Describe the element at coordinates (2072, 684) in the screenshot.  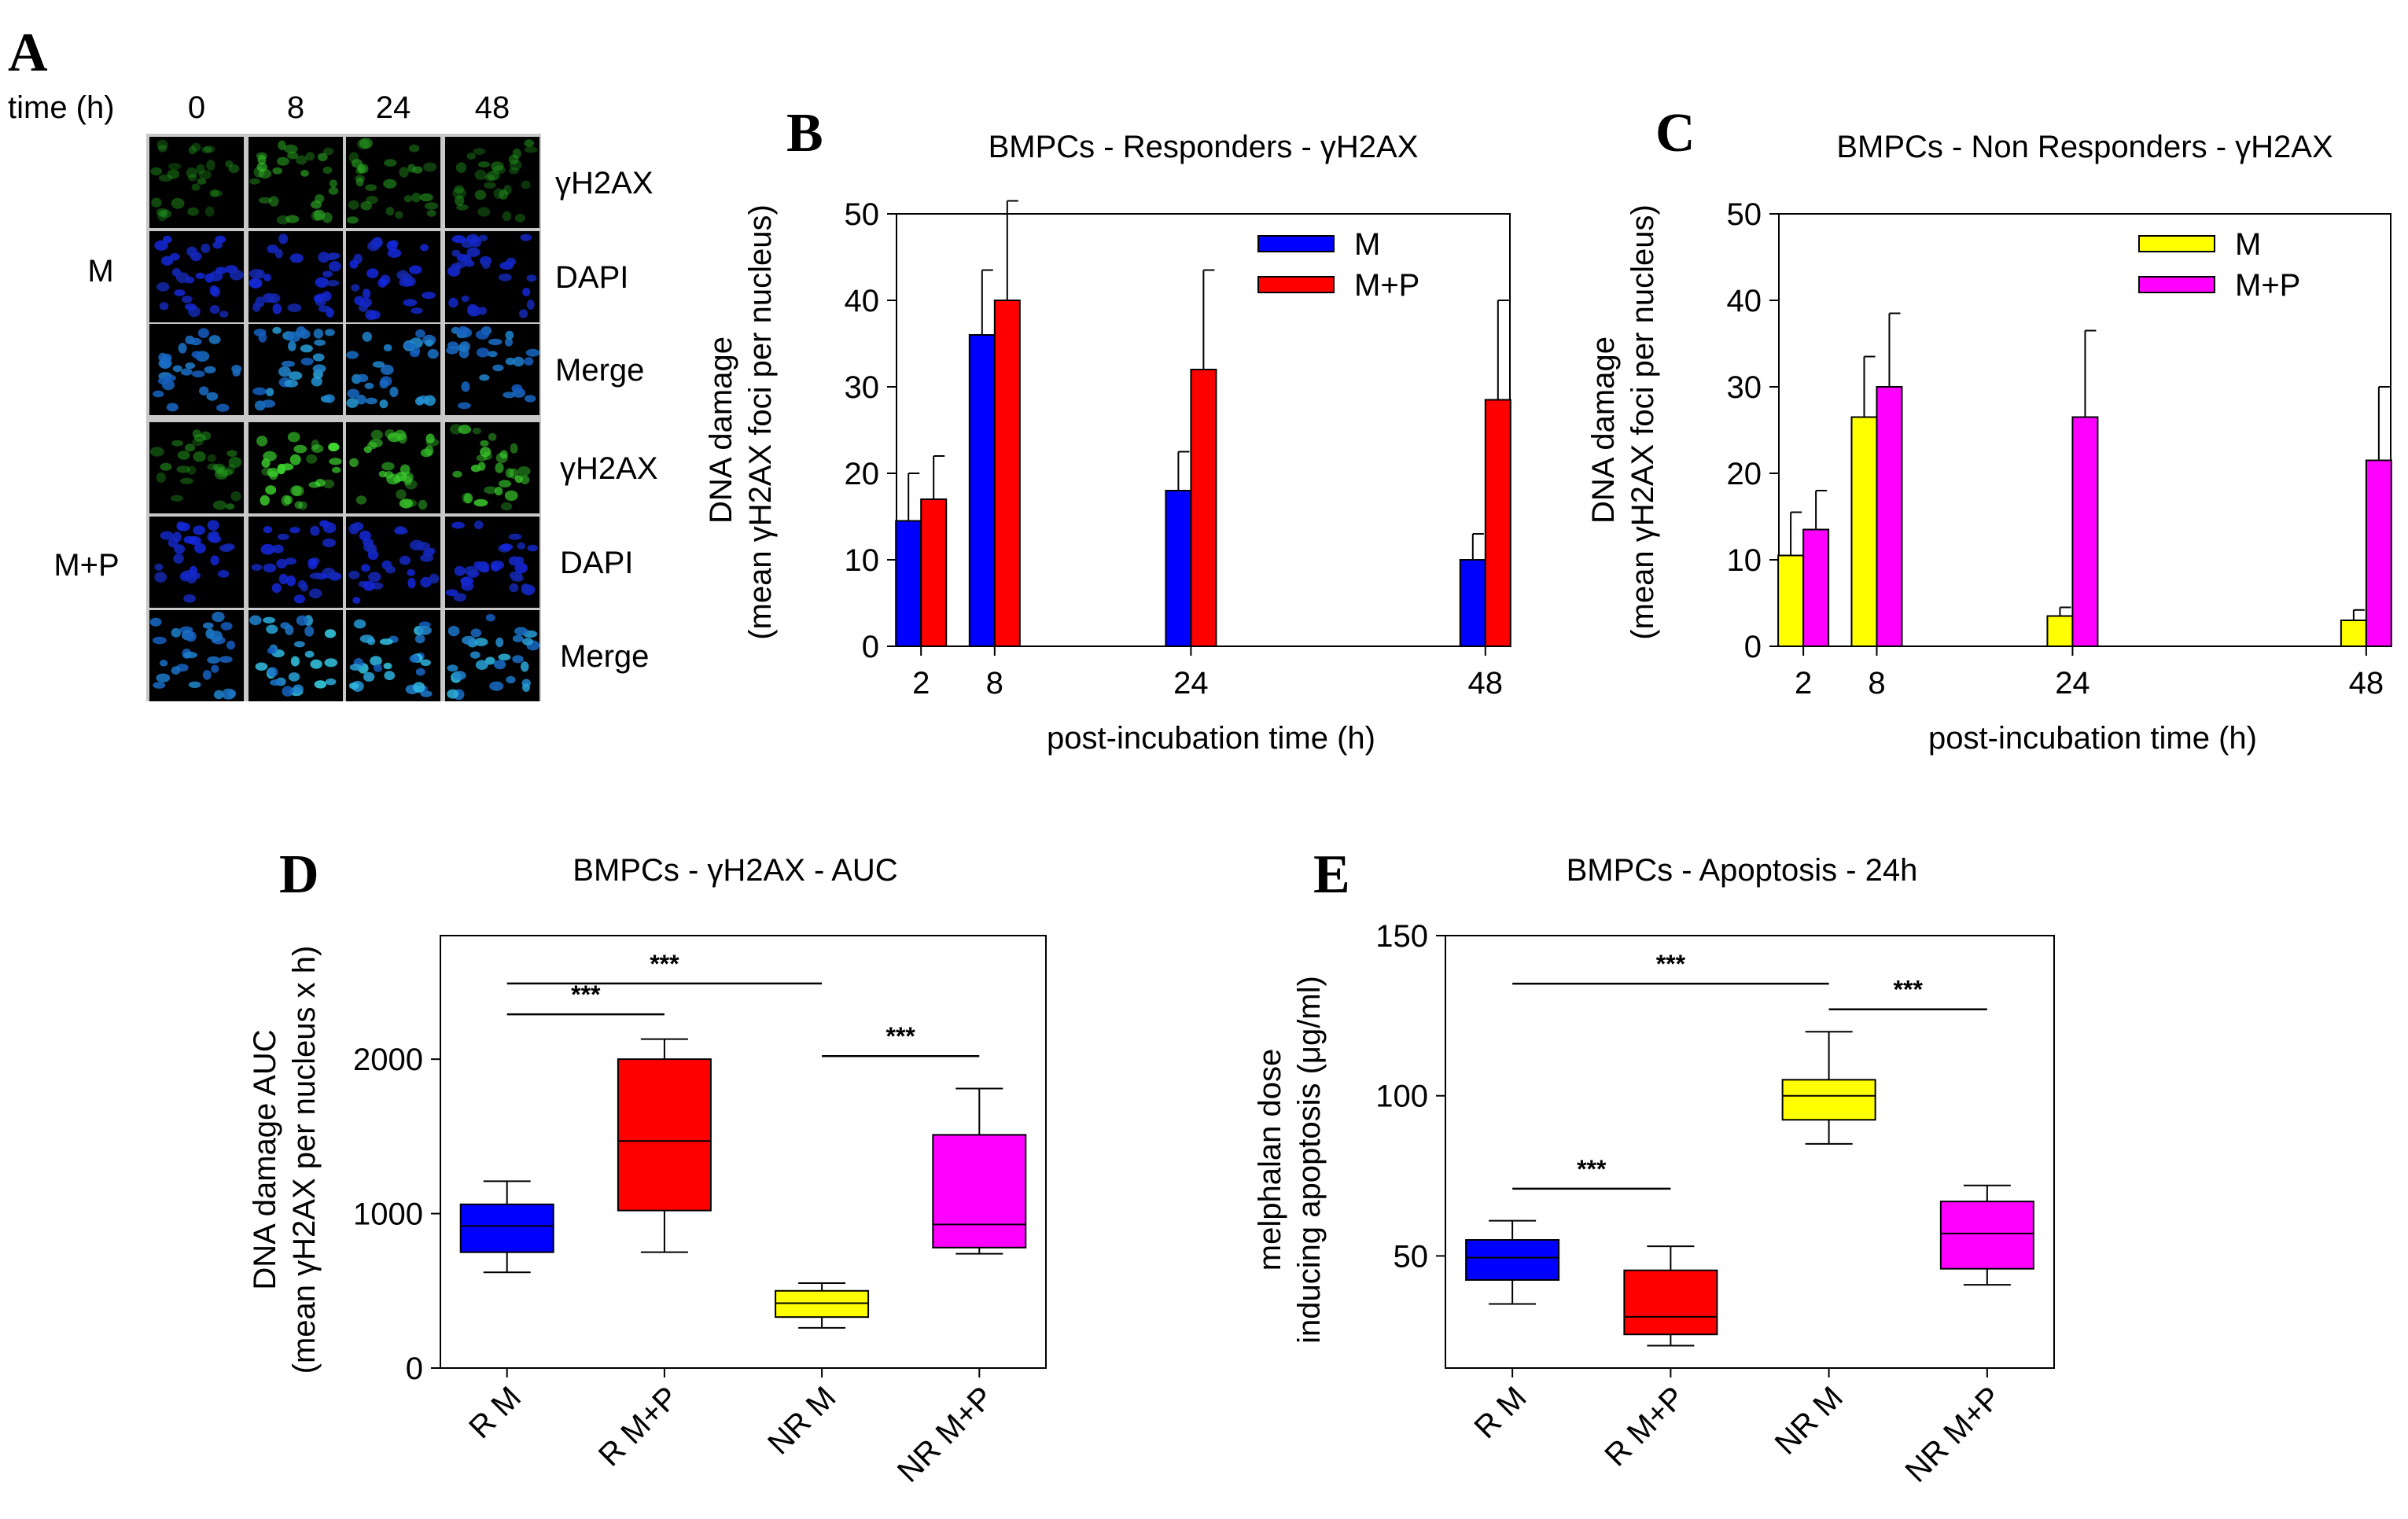
I see `x-tick-label: 24` at that location.